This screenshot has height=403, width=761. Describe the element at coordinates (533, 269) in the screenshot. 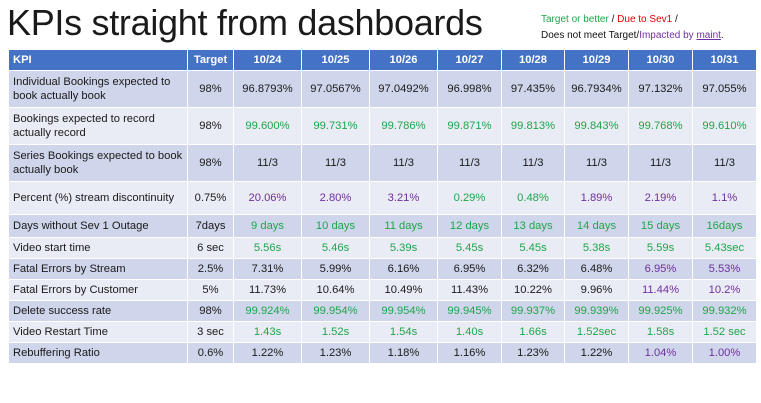

I see `value-cell: 6.32%` at that location.